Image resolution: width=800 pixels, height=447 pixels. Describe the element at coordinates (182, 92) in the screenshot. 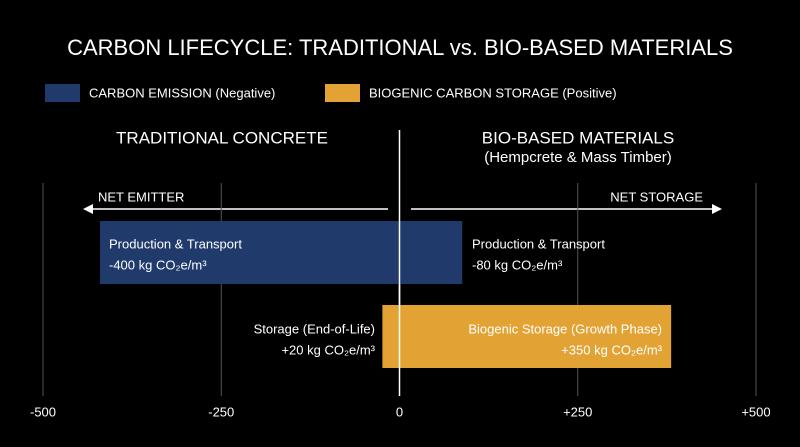

I see `legend-label: CARBON EMISSION (Negative)` at that location.